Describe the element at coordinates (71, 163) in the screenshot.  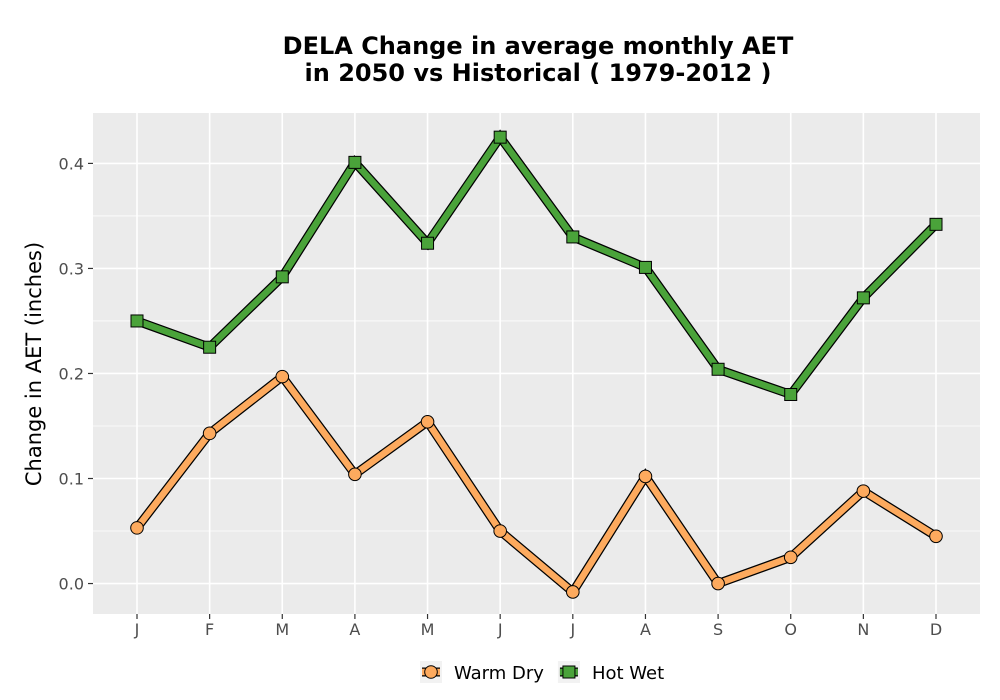
I see `y-tick-label: 0.4` at that location.